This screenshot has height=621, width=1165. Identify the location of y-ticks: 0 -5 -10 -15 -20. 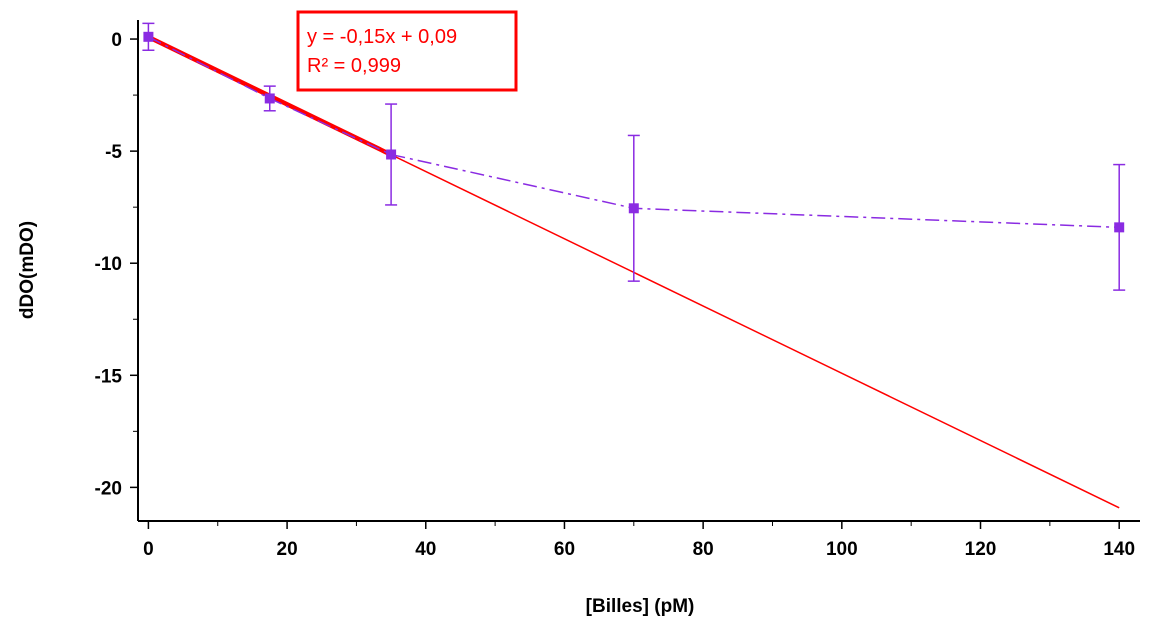
(116, 264).